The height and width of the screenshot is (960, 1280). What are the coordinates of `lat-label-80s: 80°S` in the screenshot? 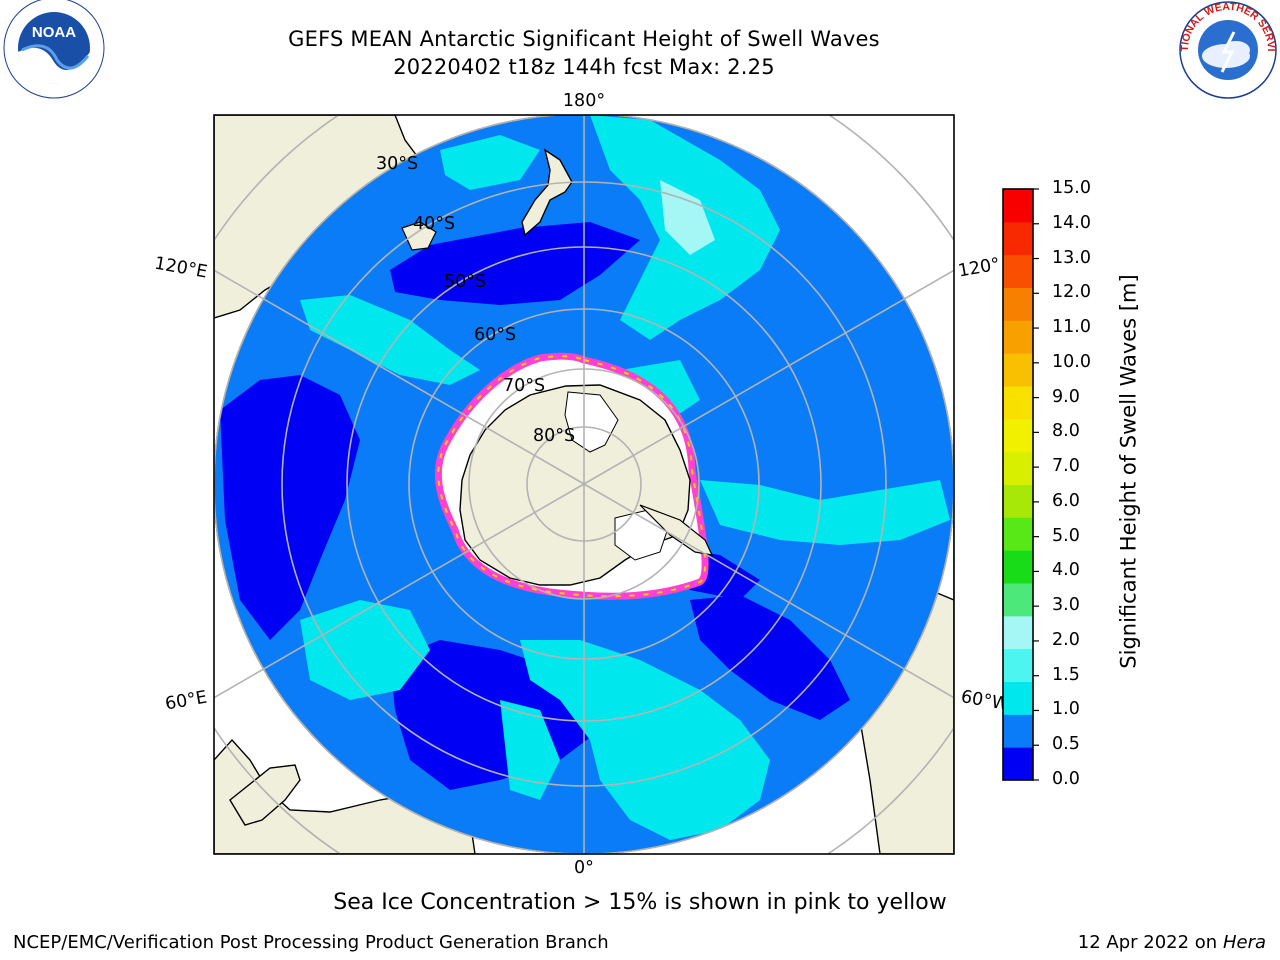 It's located at (554, 436).